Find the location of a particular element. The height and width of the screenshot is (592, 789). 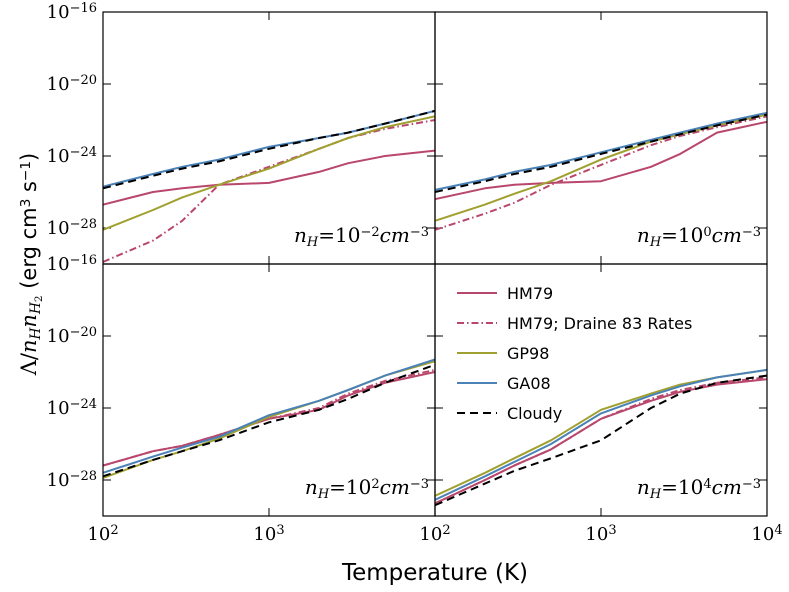

y-tick-label: 10−16 is located at coordinates (72, 12).